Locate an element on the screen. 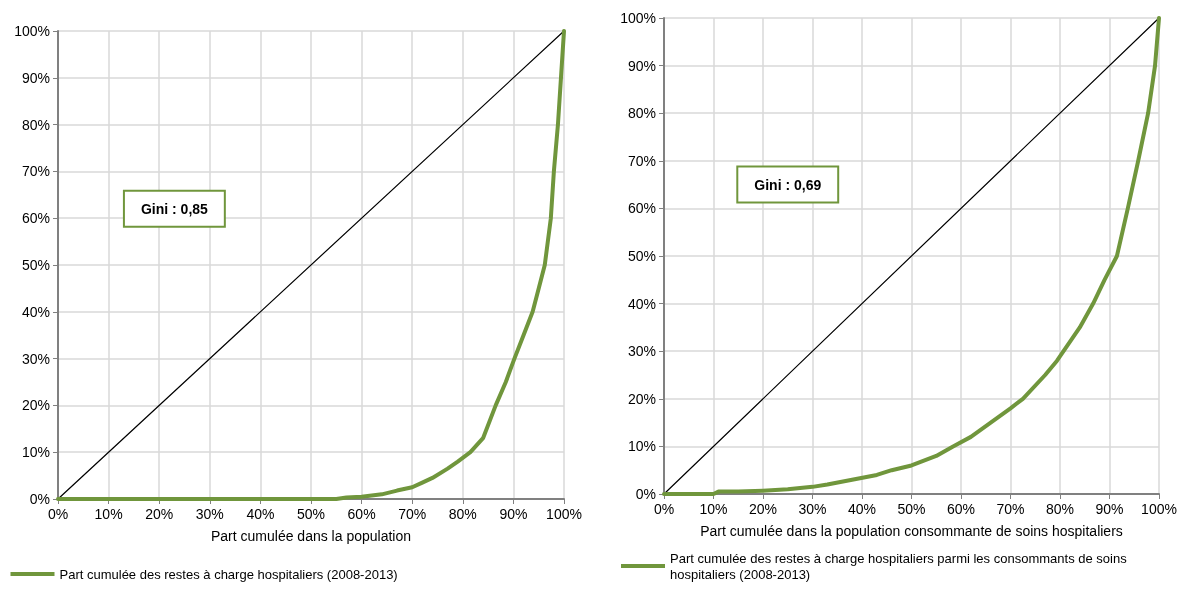 This screenshot has width=1181, height=593. x-axis-title: Part cumulée dans la population is located at coordinates (311, 536).